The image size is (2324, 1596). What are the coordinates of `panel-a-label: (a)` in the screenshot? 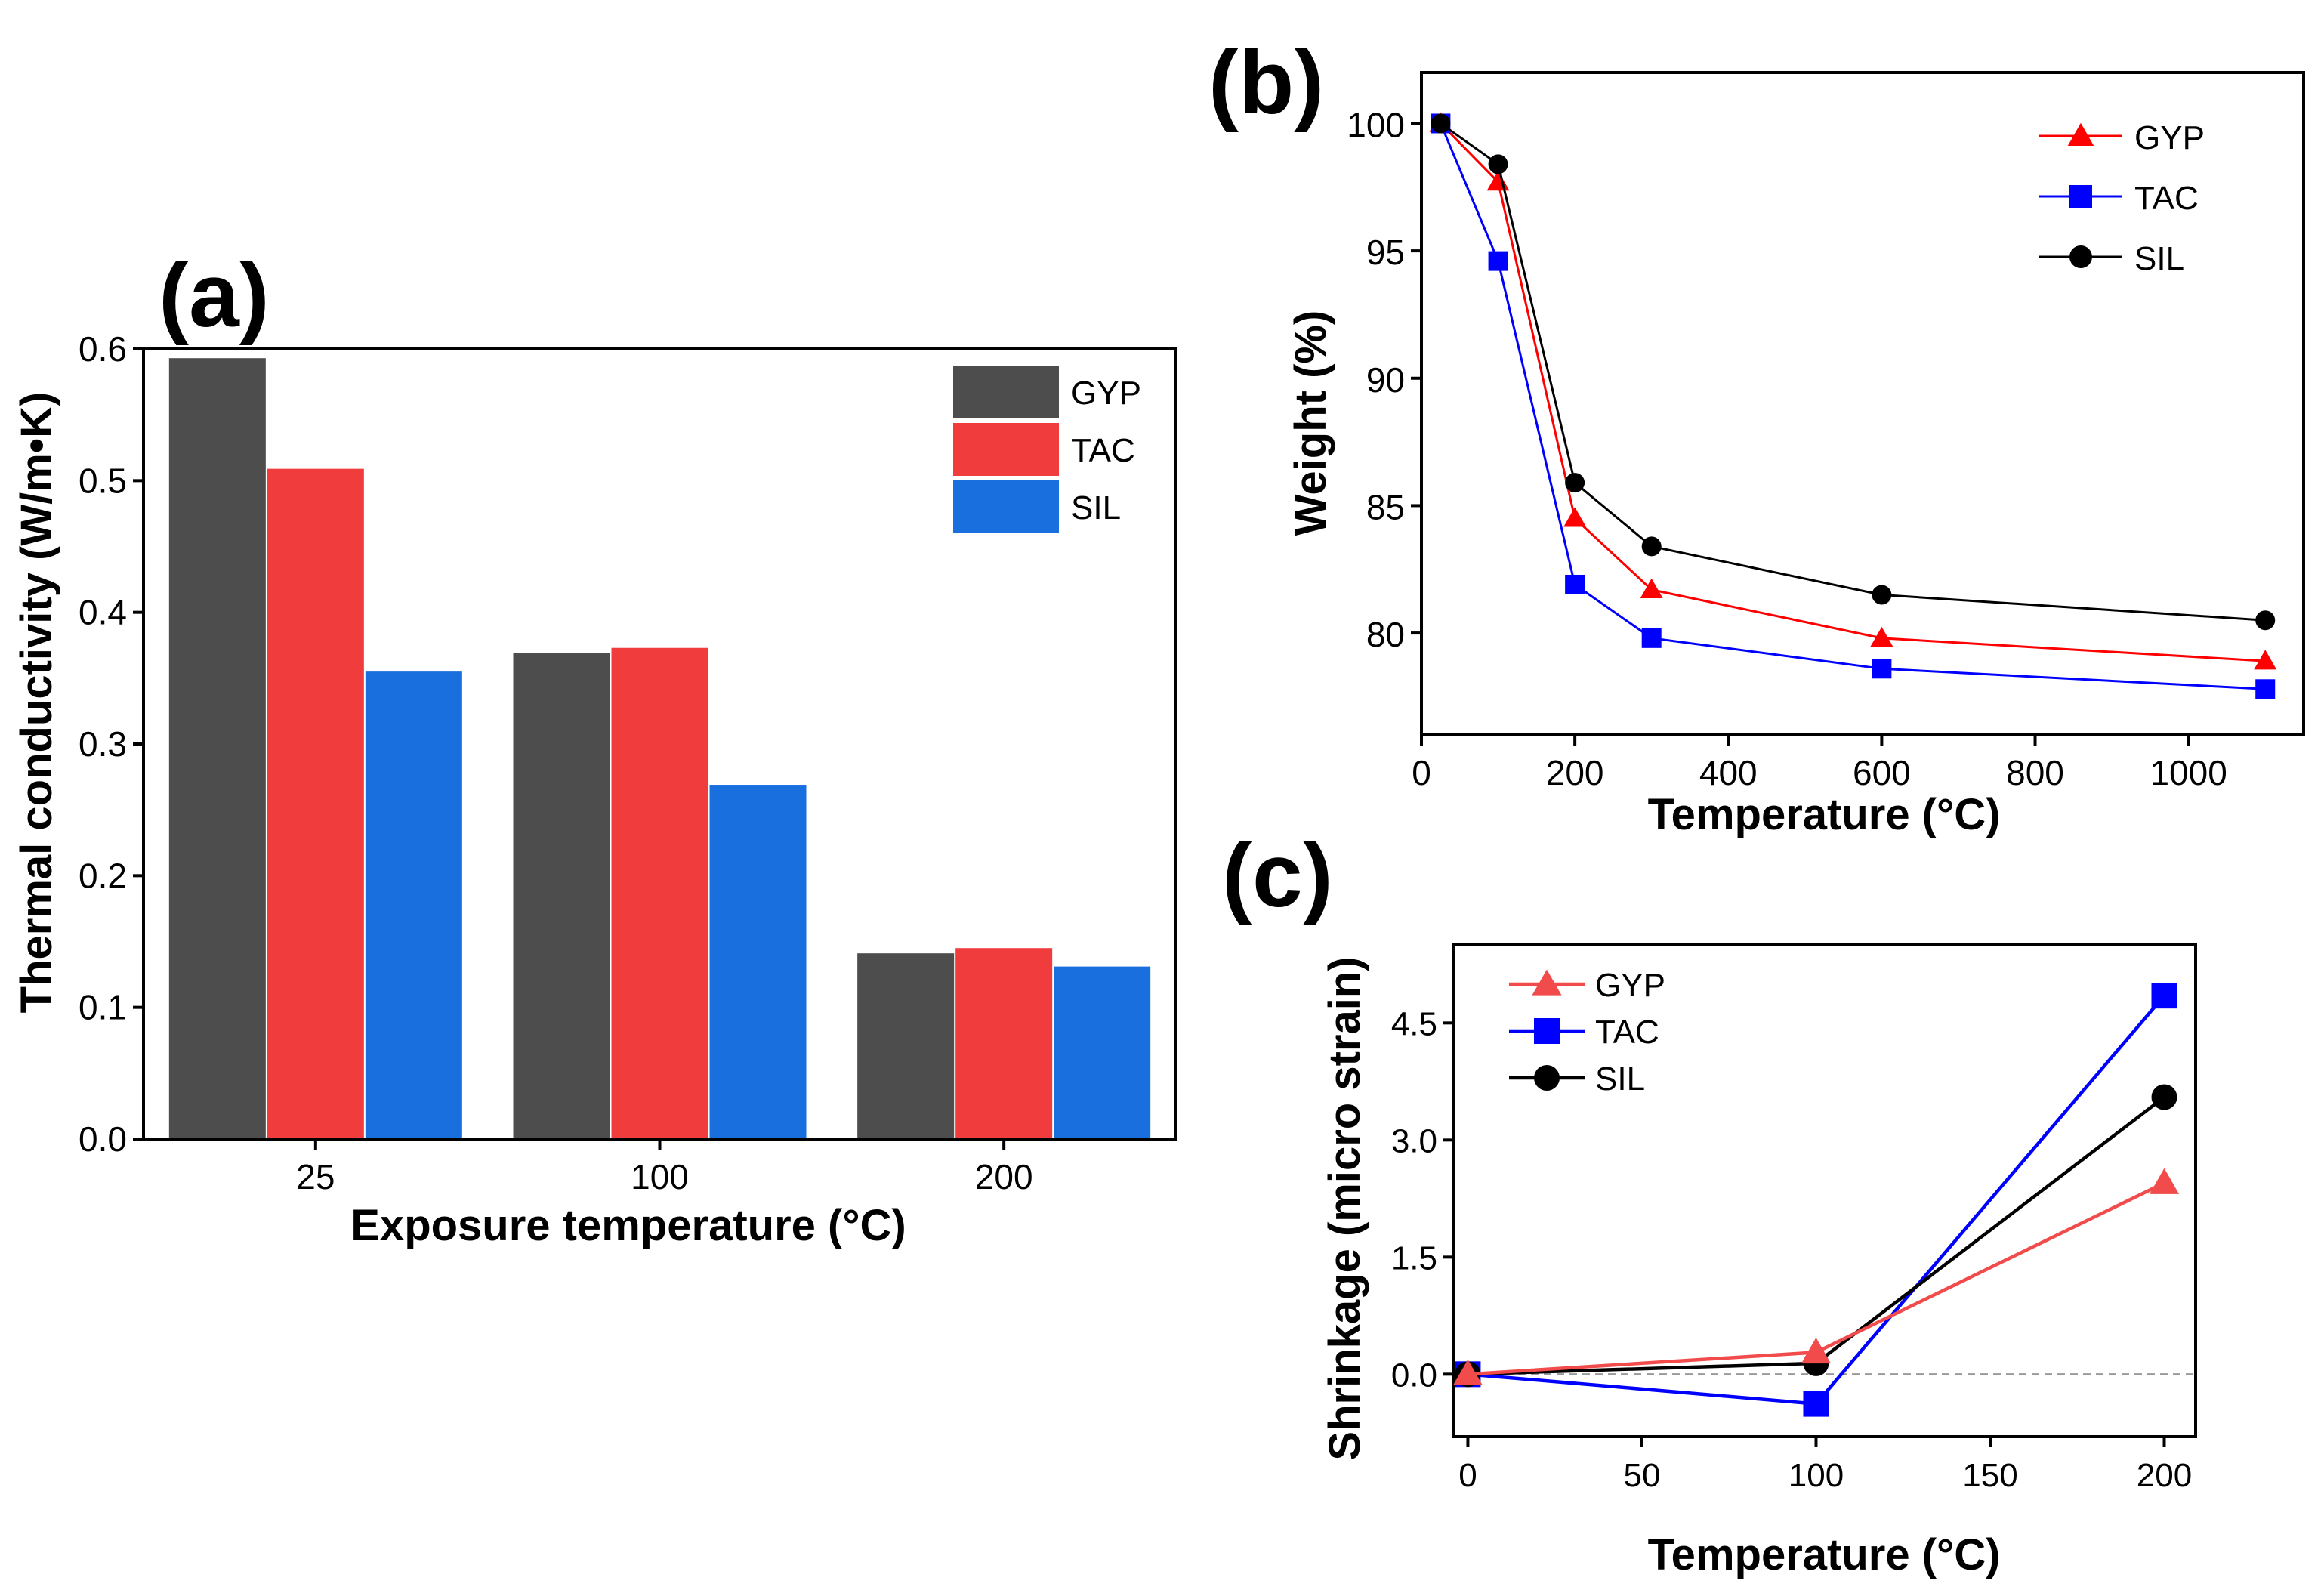 It's located at (215, 295).